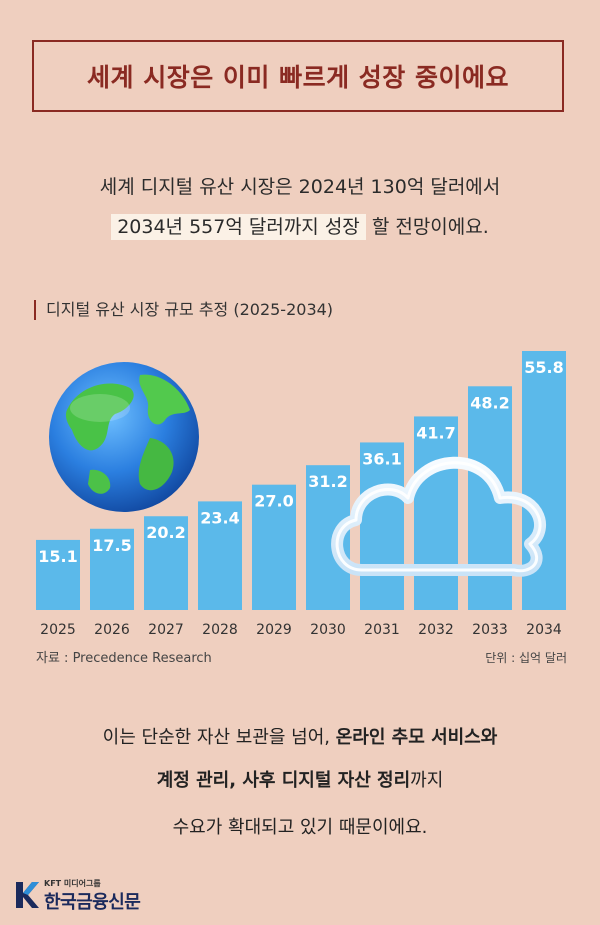 The image size is (600, 925). What do you see at coordinates (124, 658) in the screenshot?
I see `source-note: 자료 : Precedence Research` at bounding box center [124, 658].